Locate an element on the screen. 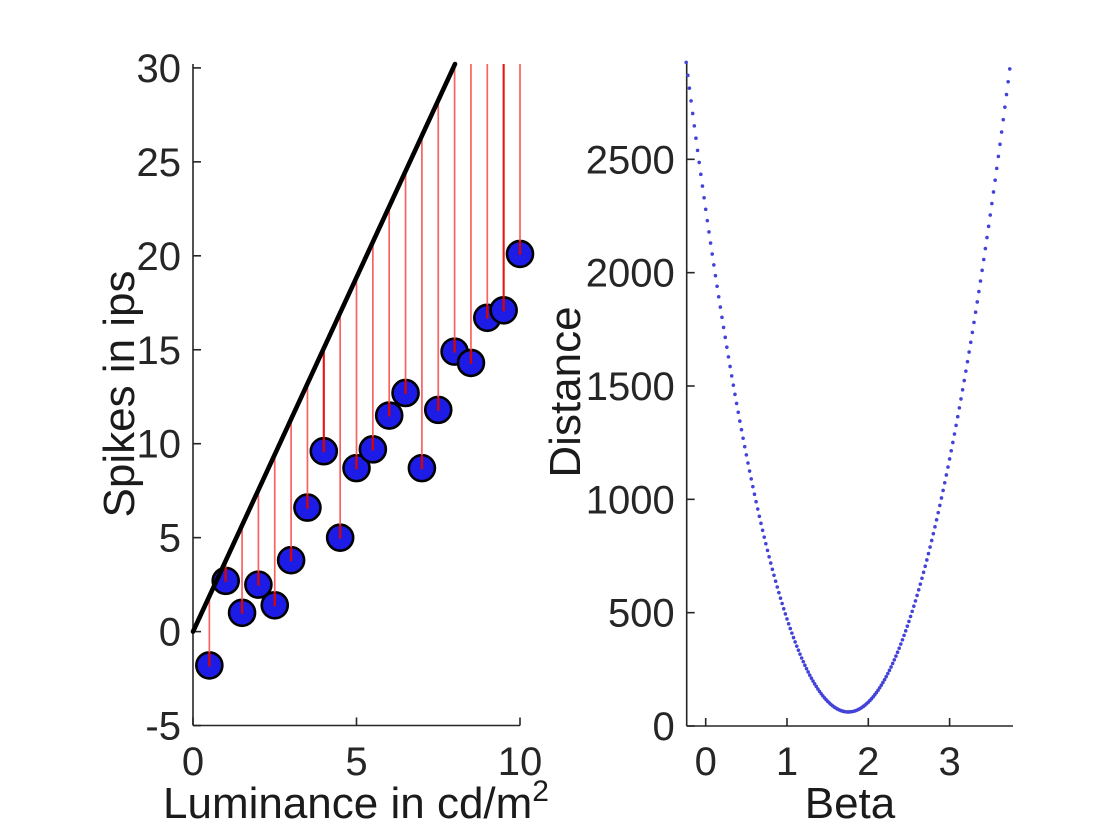 This screenshot has width=1120, height=840. right-plot-y-tick-label: 500 is located at coordinates (641, 614).